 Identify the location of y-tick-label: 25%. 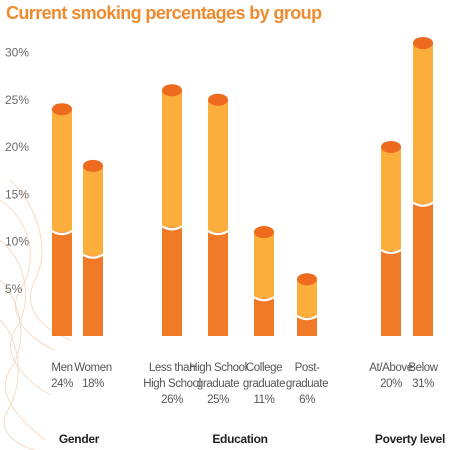
(17, 100).